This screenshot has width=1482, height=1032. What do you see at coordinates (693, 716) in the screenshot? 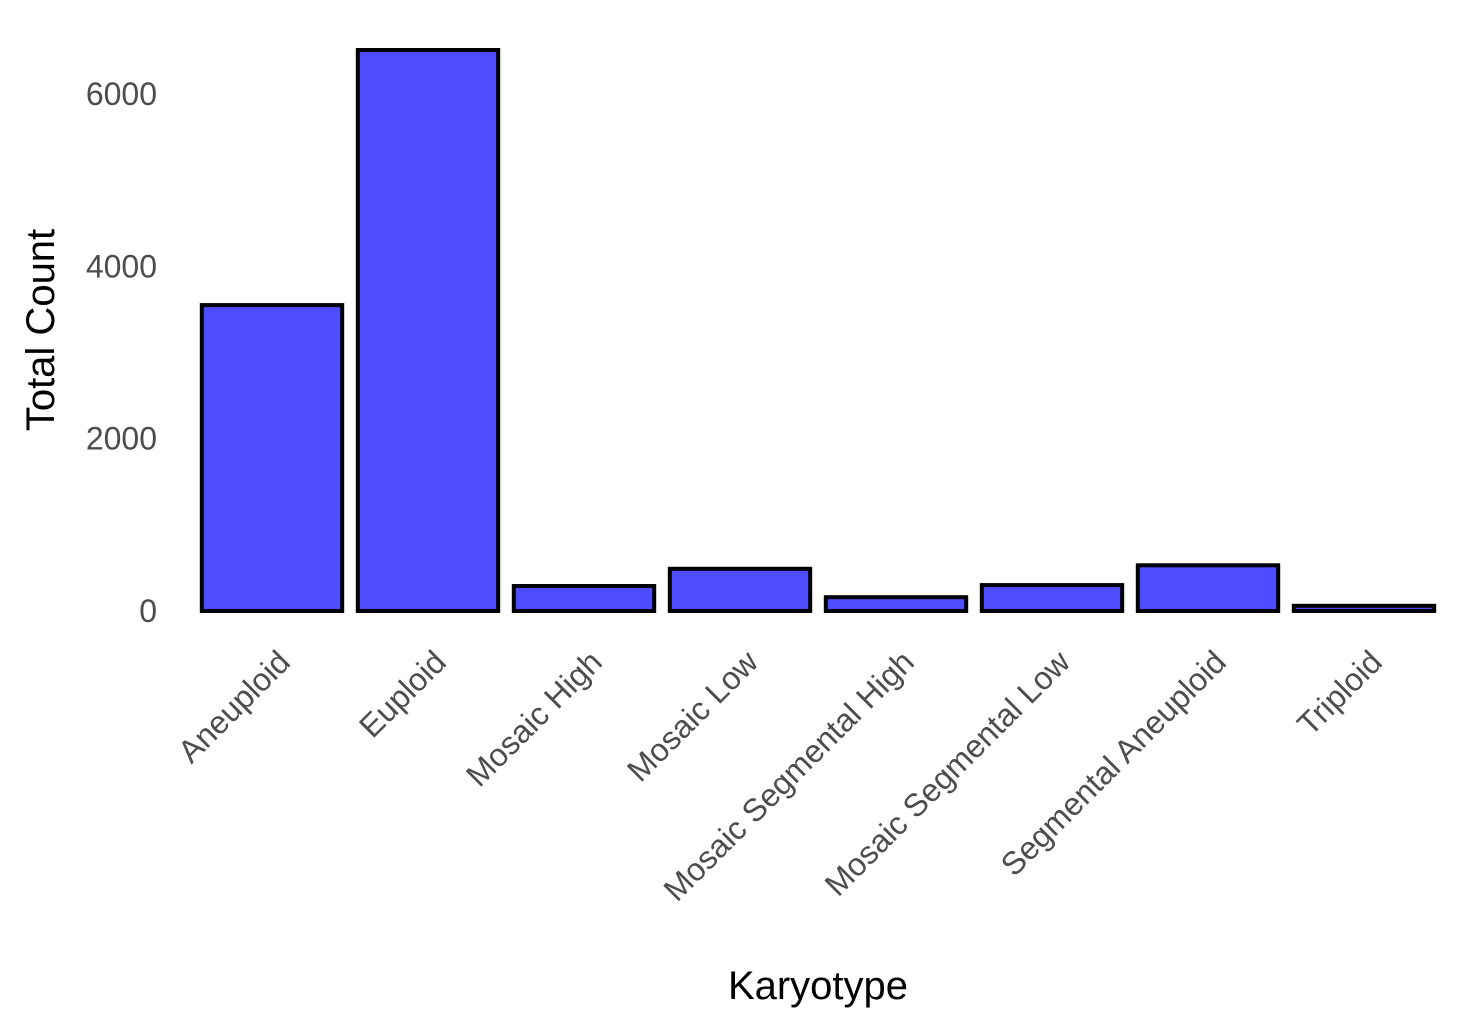
I see `x-tick-label: Mosaic Low` at bounding box center [693, 716].